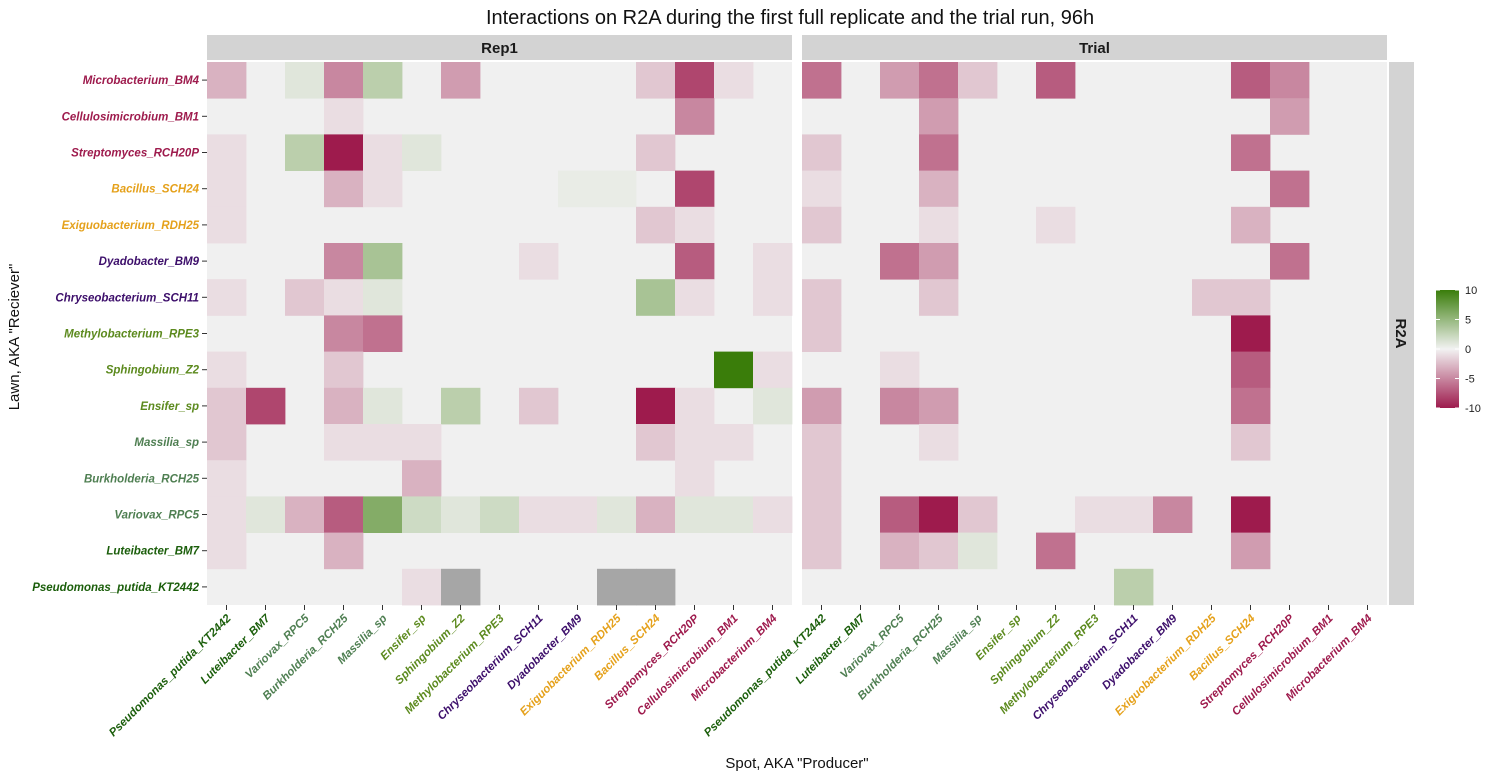 Image resolution: width=1498 pixels, height=778 pixels. What do you see at coordinates (236, 649) in the screenshot?
I see `x-tick-label: Luteibacter_BM7` at bounding box center [236, 649].